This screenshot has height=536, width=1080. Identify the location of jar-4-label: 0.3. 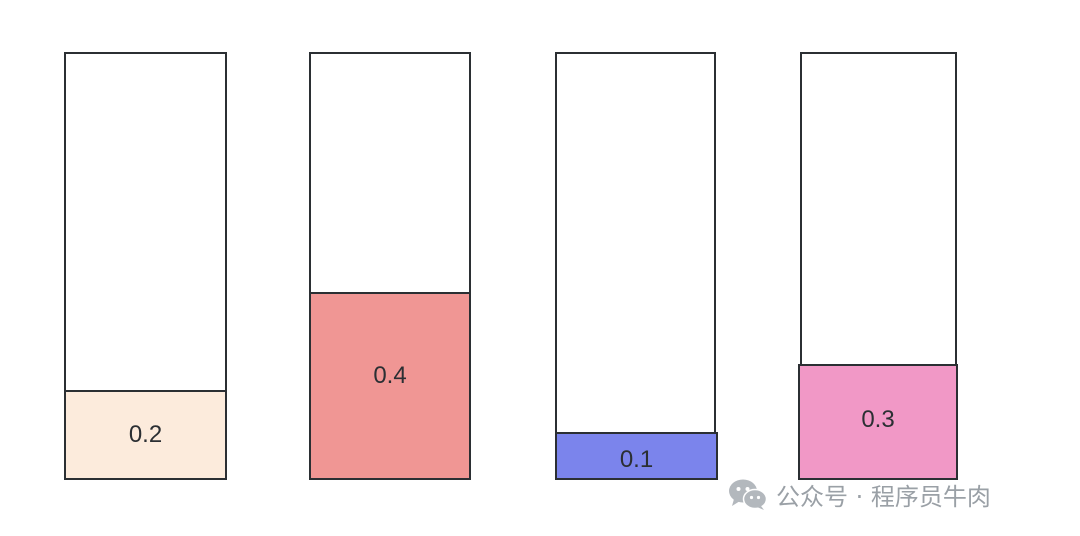
(878, 419).